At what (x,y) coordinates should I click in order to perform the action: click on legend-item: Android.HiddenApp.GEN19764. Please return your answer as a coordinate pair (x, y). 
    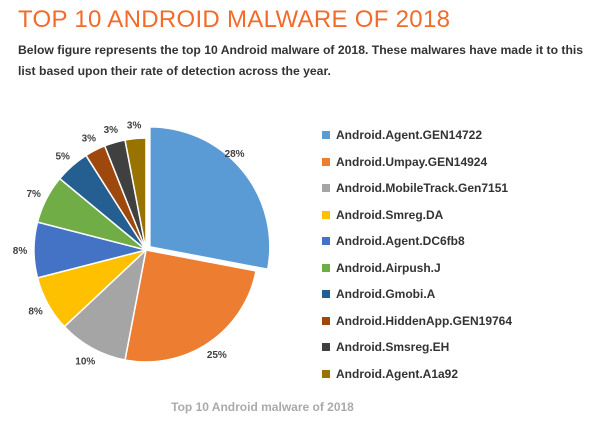
    Looking at the image, I should click on (417, 321).